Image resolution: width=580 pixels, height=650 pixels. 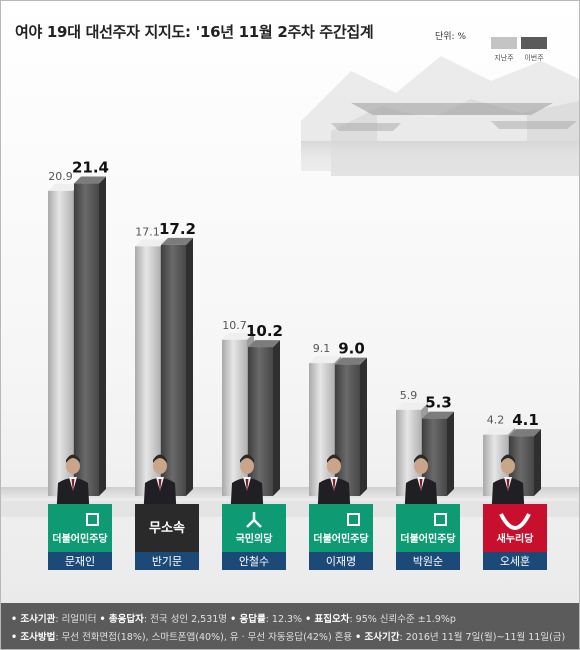 What do you see at coordinates (122, 619) in the screenshot?
I see `survey-info-key: • 총응답자` at bounding box center [122, 619].